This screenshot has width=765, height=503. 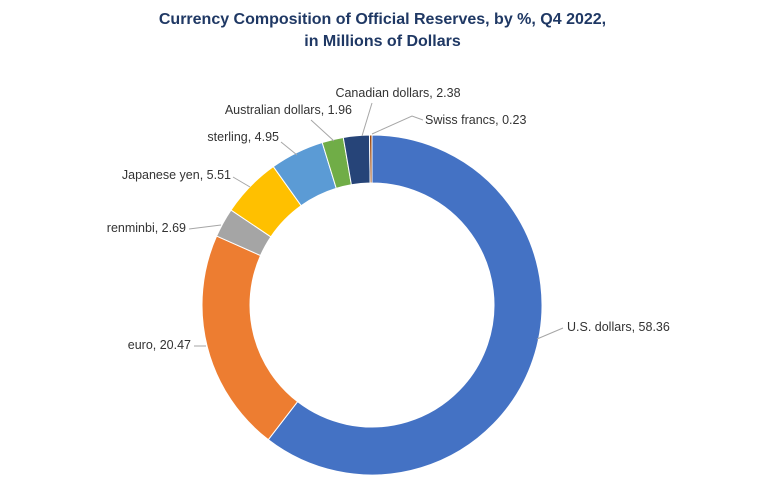 I want to click on leader-line-swiss-francs, so click(x=397, y=125).